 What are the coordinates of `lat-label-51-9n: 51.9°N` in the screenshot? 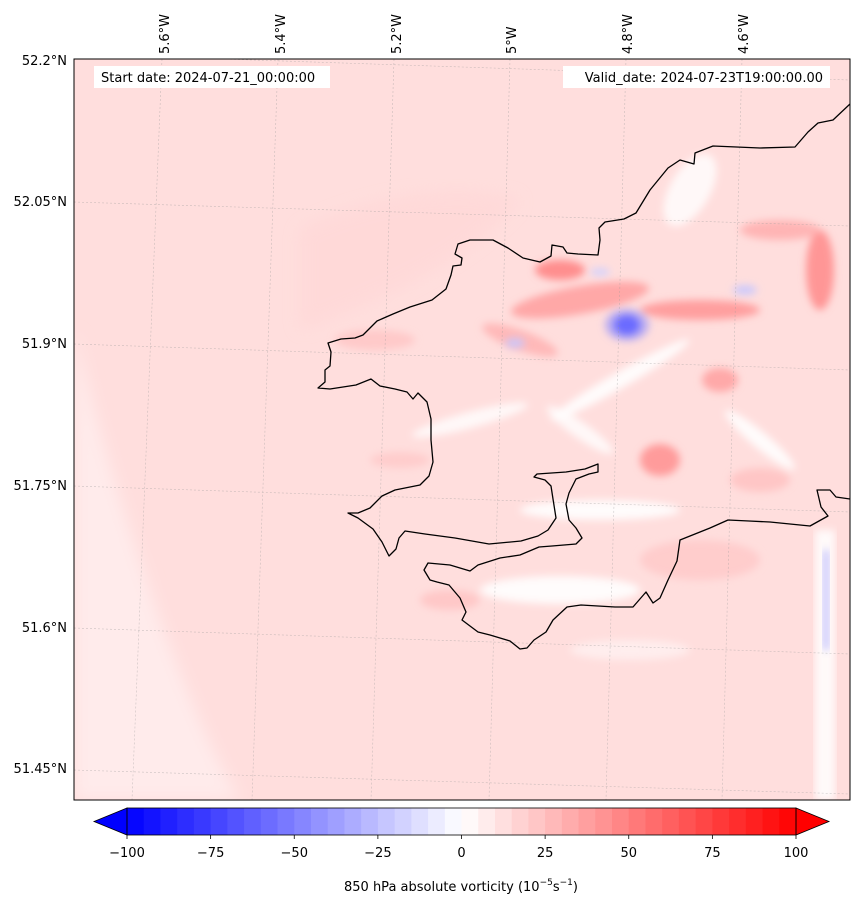 It's located at (44, 344).